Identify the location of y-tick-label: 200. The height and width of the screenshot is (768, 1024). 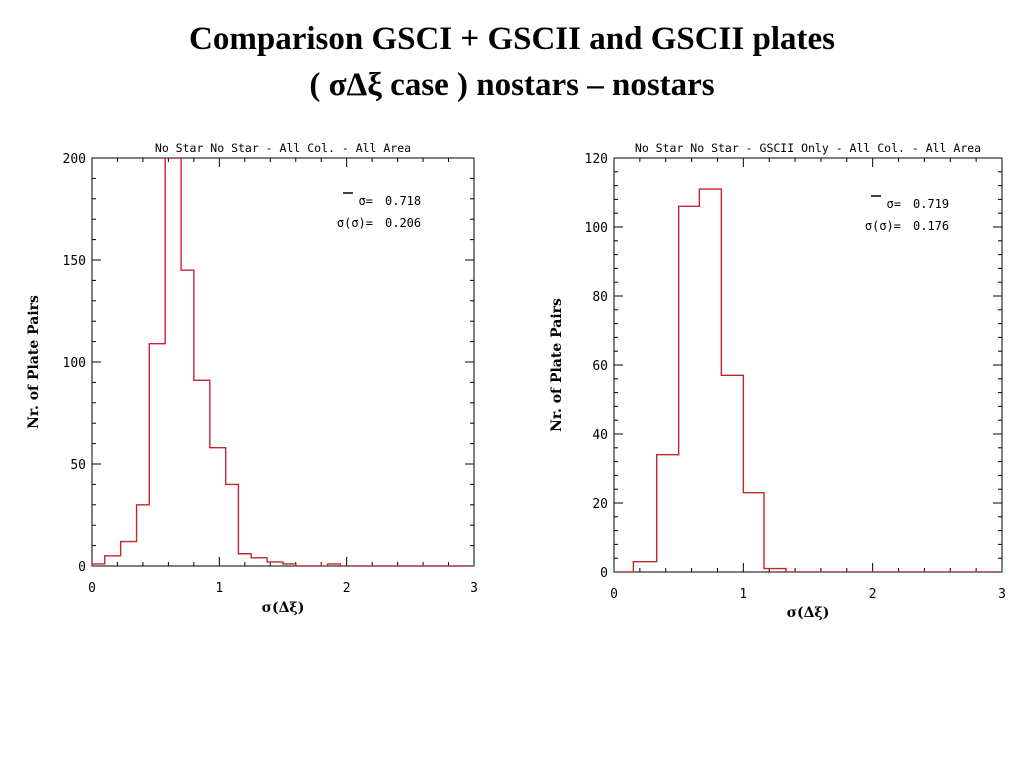
(74, 159).